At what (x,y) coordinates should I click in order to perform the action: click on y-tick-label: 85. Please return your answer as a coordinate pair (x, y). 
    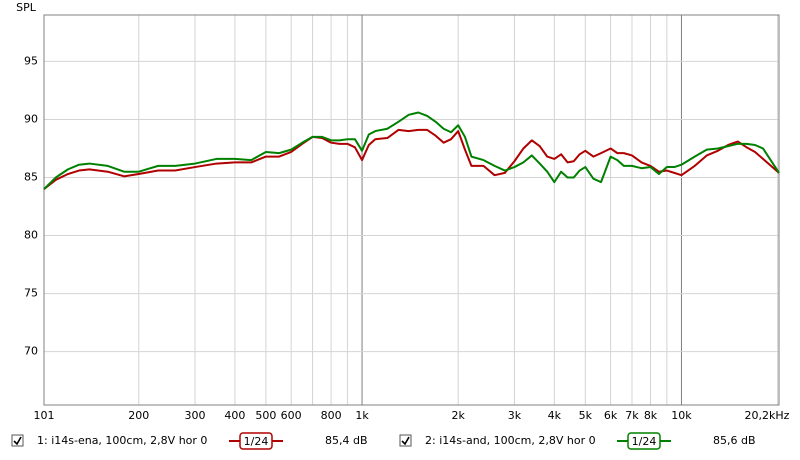
    Looking at the image, I should click on (31, 177).